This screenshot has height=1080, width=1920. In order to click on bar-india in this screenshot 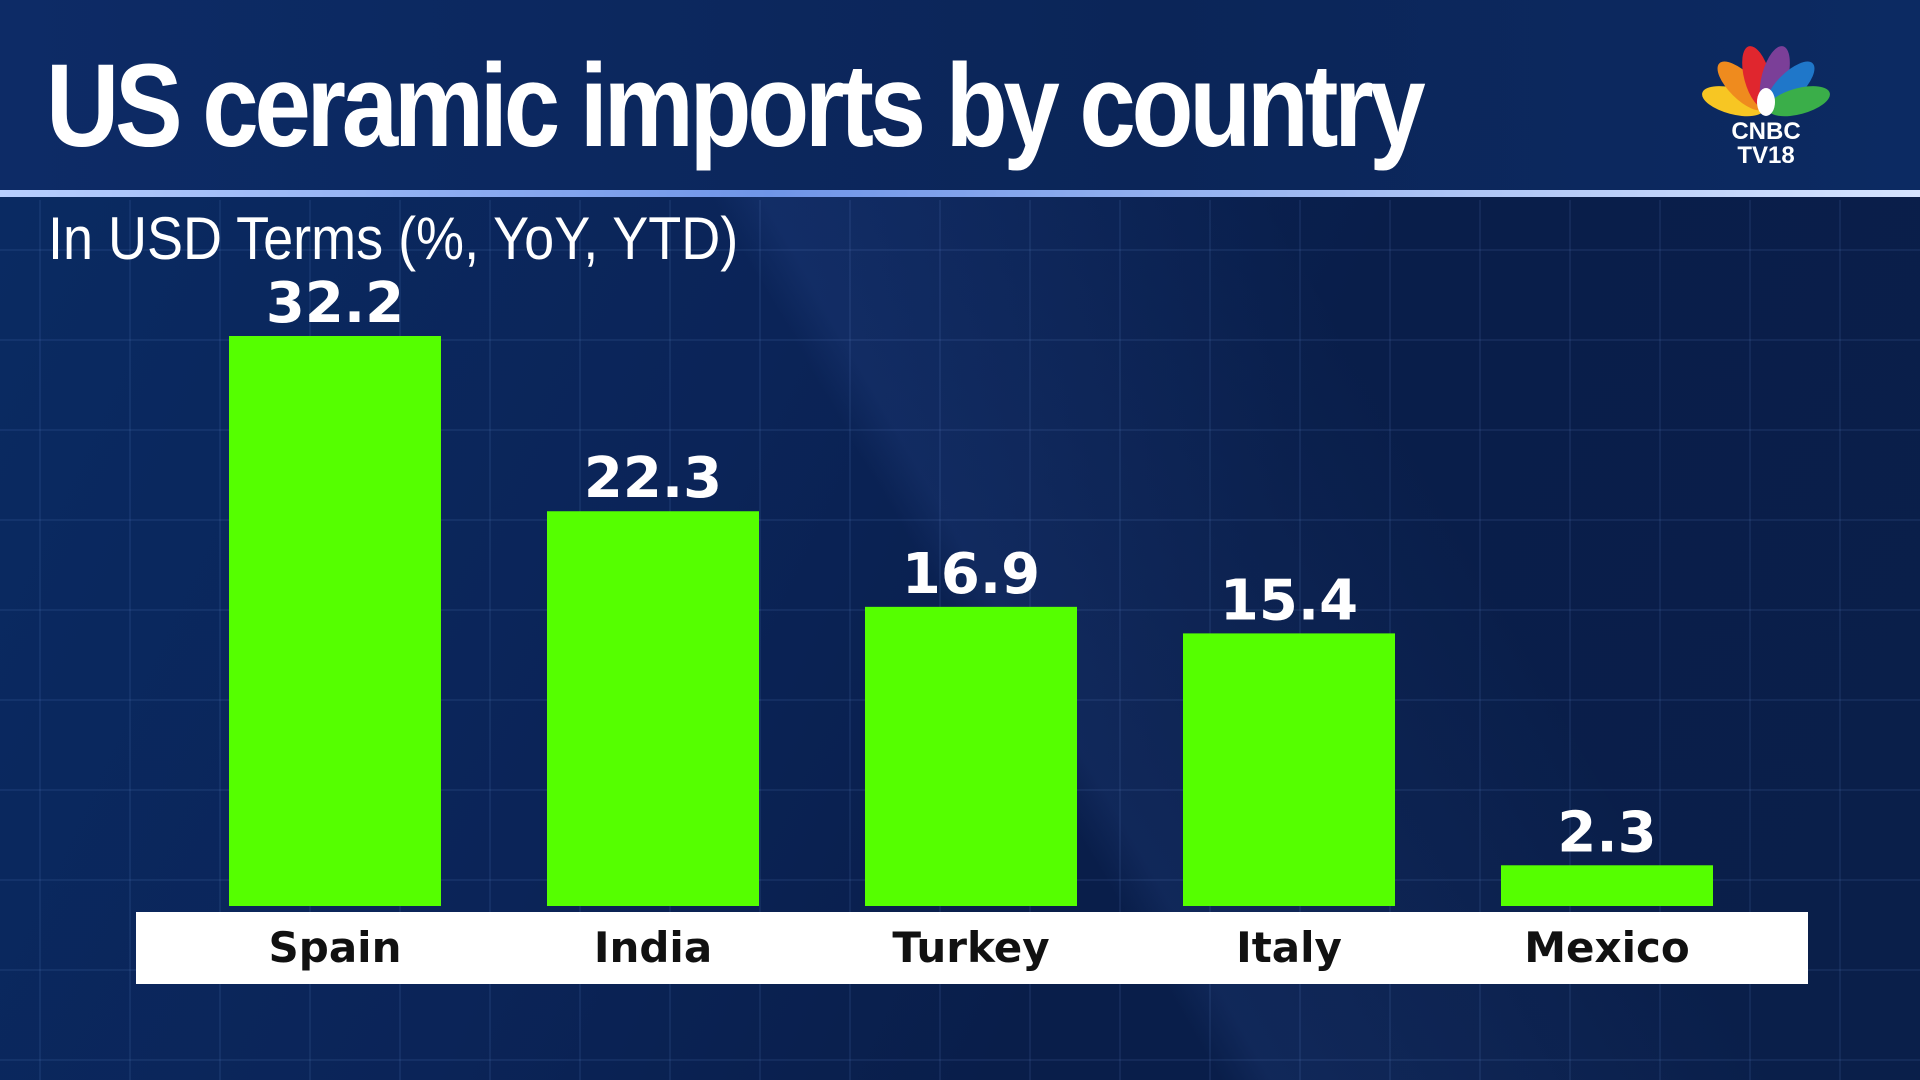, I will do `click(653, 708)`.